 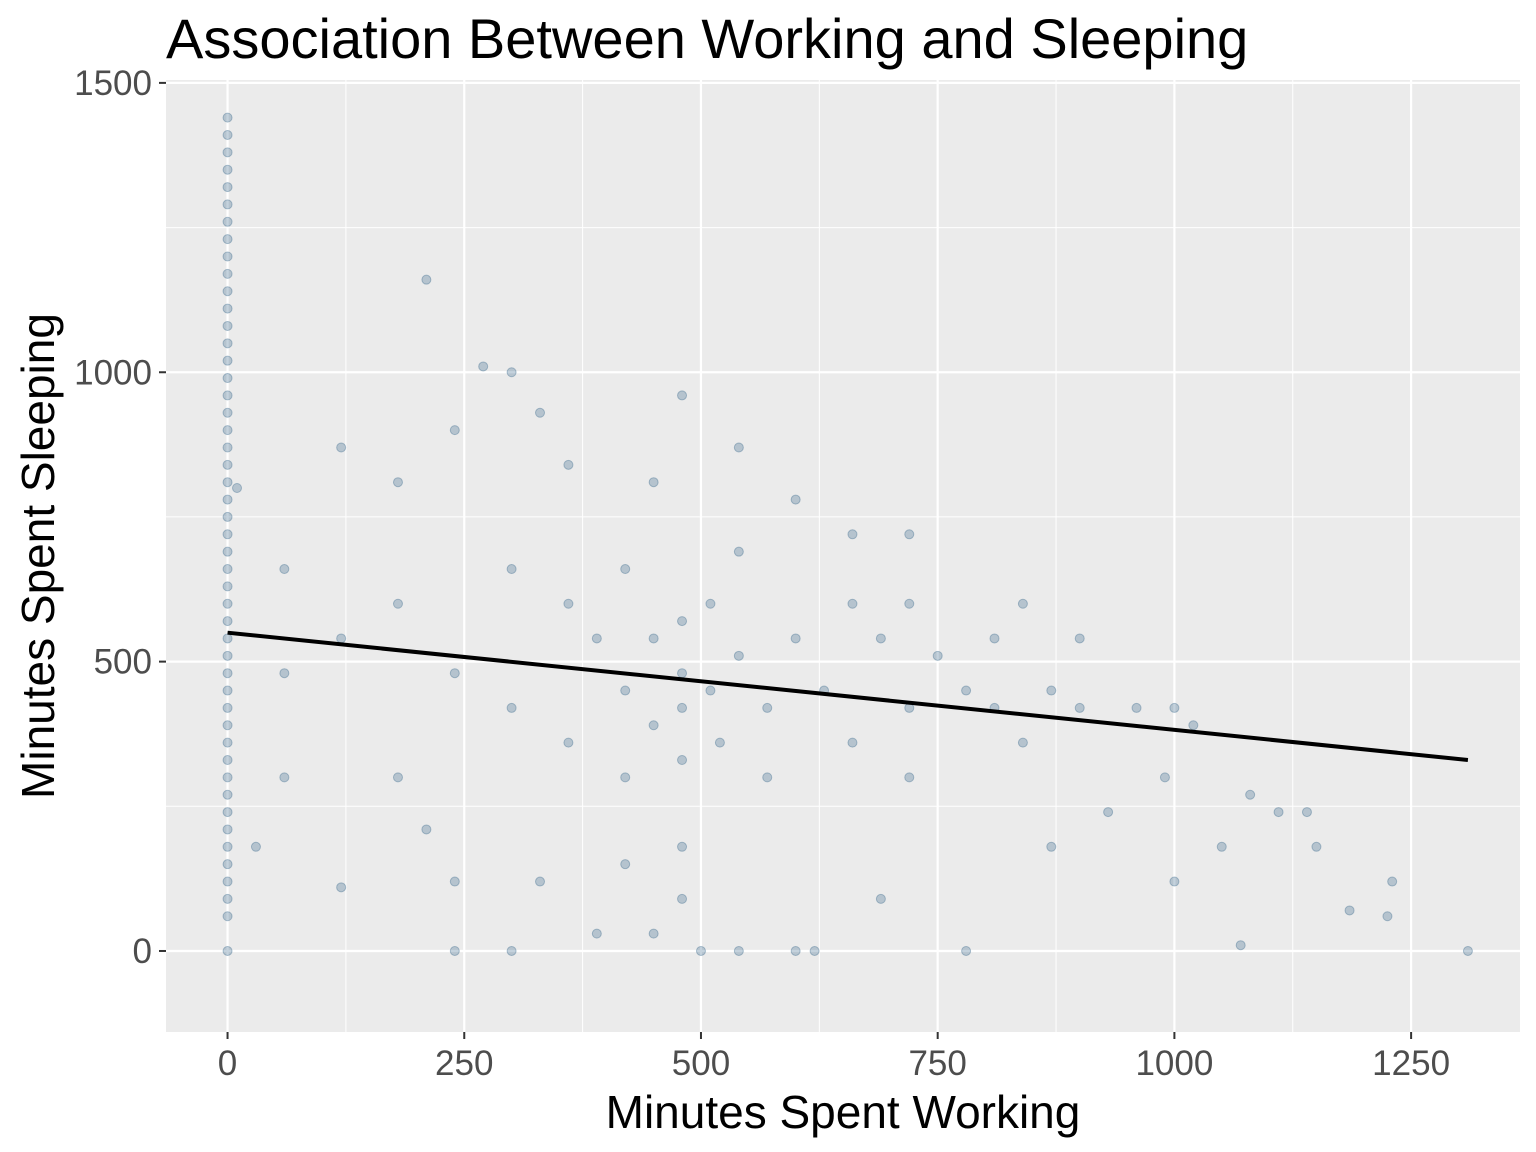 What do you see at coordinates (701, 1063) in the screenshot?
I see `x-tick-label: 500` at bounding box center [701, 1063].